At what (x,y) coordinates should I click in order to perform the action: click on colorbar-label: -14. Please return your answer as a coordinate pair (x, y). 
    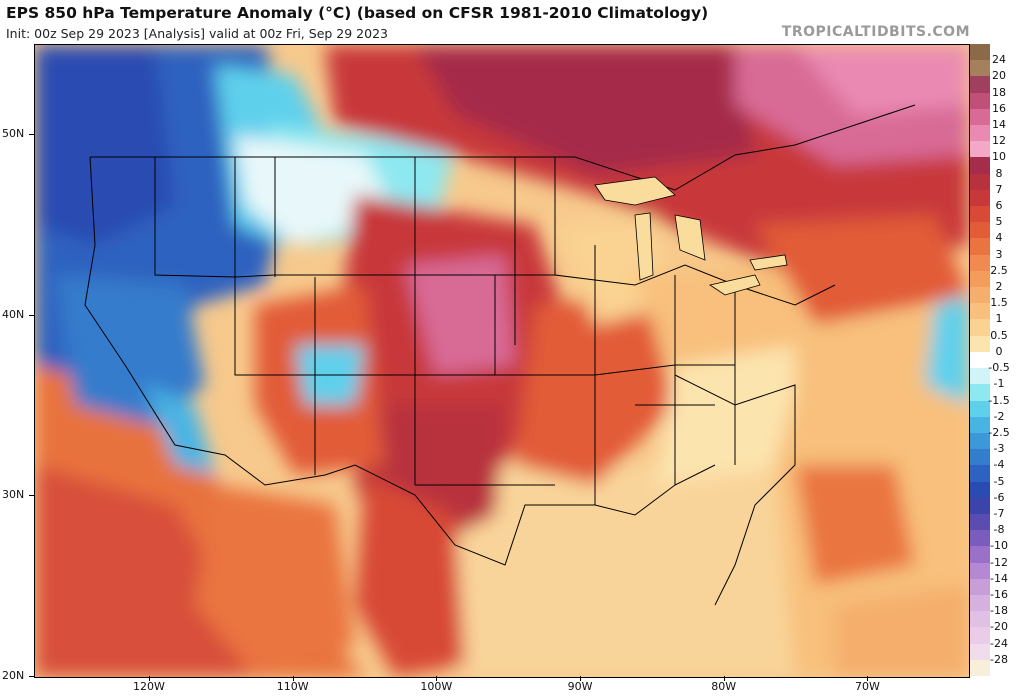
    Looking at the image, I should click on (999, 578).